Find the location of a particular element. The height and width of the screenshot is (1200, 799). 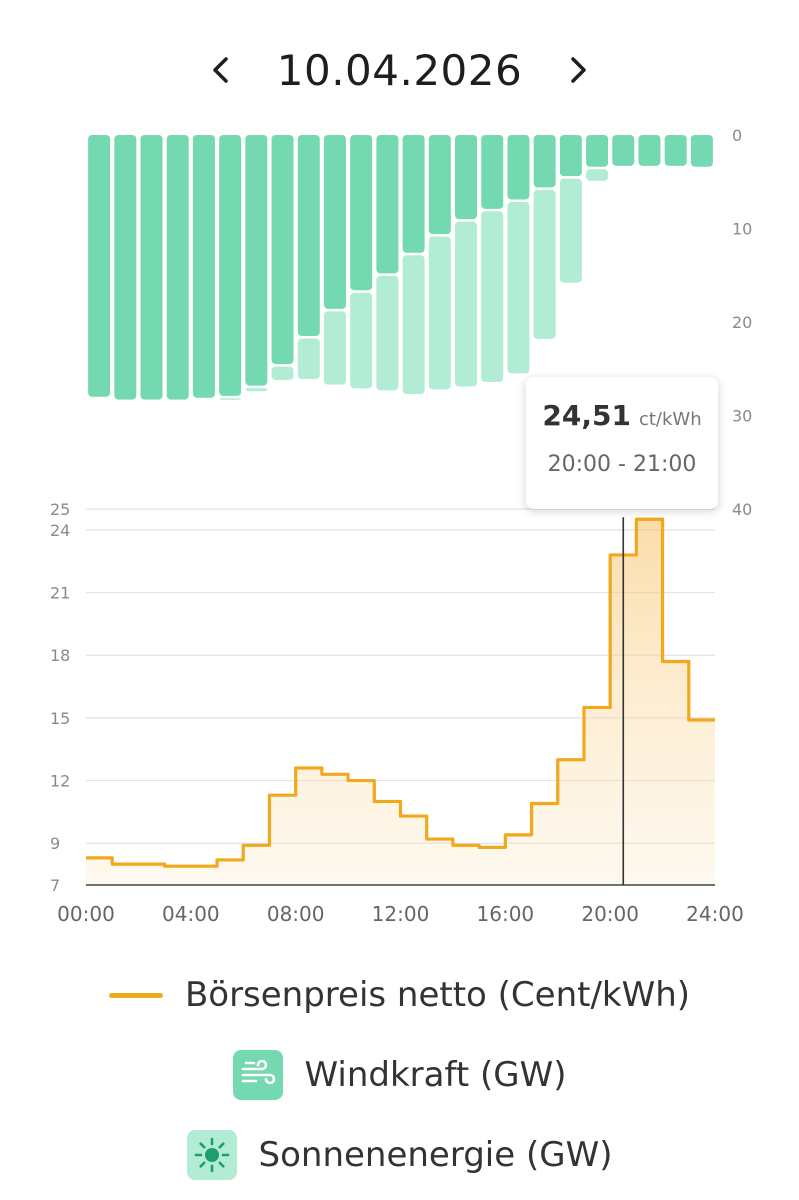

gw-y-tick-label: 10 is located at coordinates (742, 229).